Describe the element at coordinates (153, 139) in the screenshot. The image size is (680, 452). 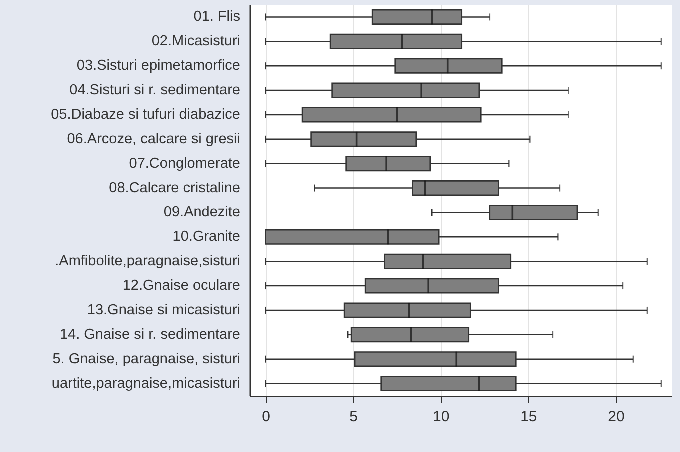
I see `y-tick-label: 06.Arcoze, calcare si gresii` at that location.